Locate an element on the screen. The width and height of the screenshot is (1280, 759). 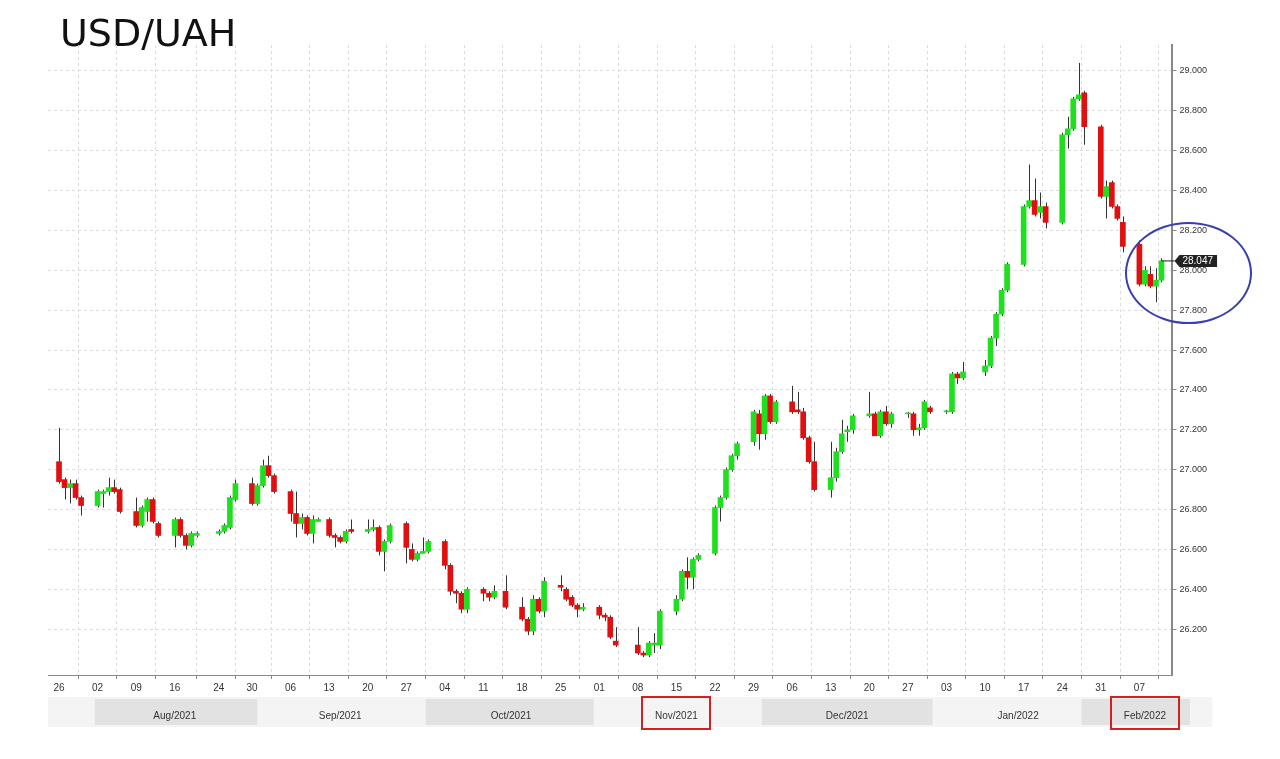
x-tick-label: 17 is located at coordinates (1024, 687).